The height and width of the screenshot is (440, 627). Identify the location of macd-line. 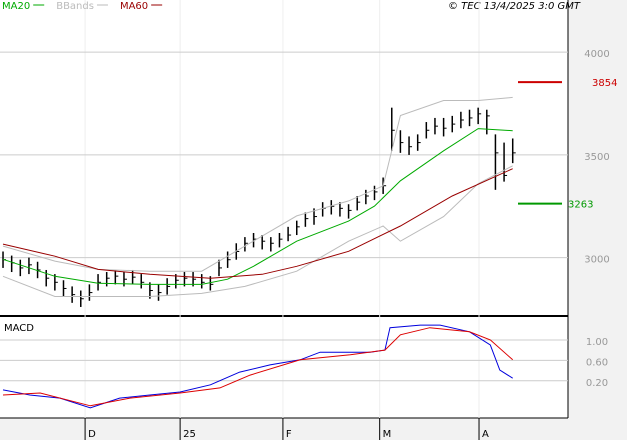
(258, 367).